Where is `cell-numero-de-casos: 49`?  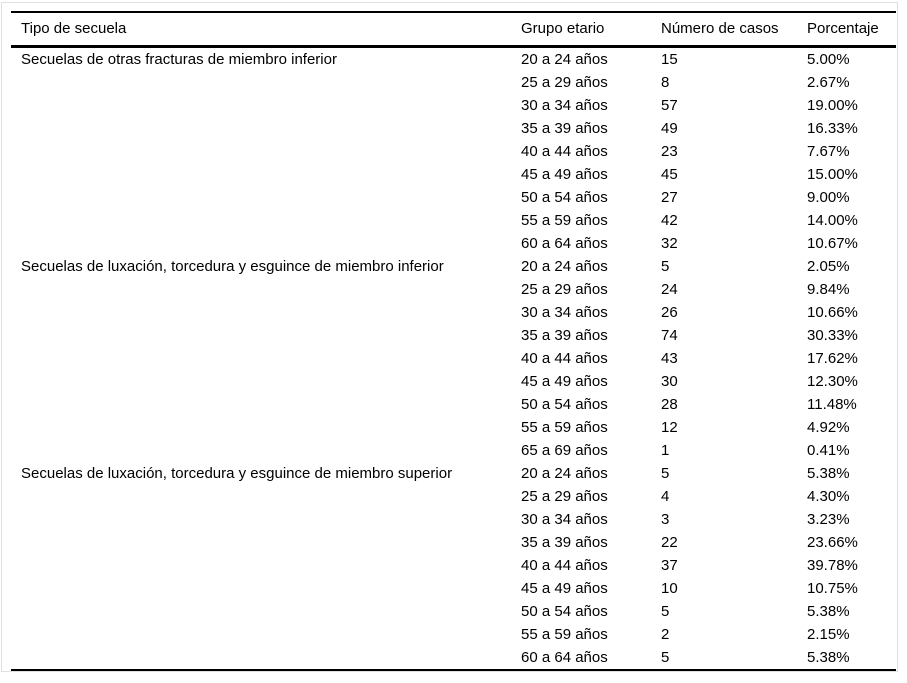
cell-numero-de-casos: 49 is located at coordinates (669, 128).